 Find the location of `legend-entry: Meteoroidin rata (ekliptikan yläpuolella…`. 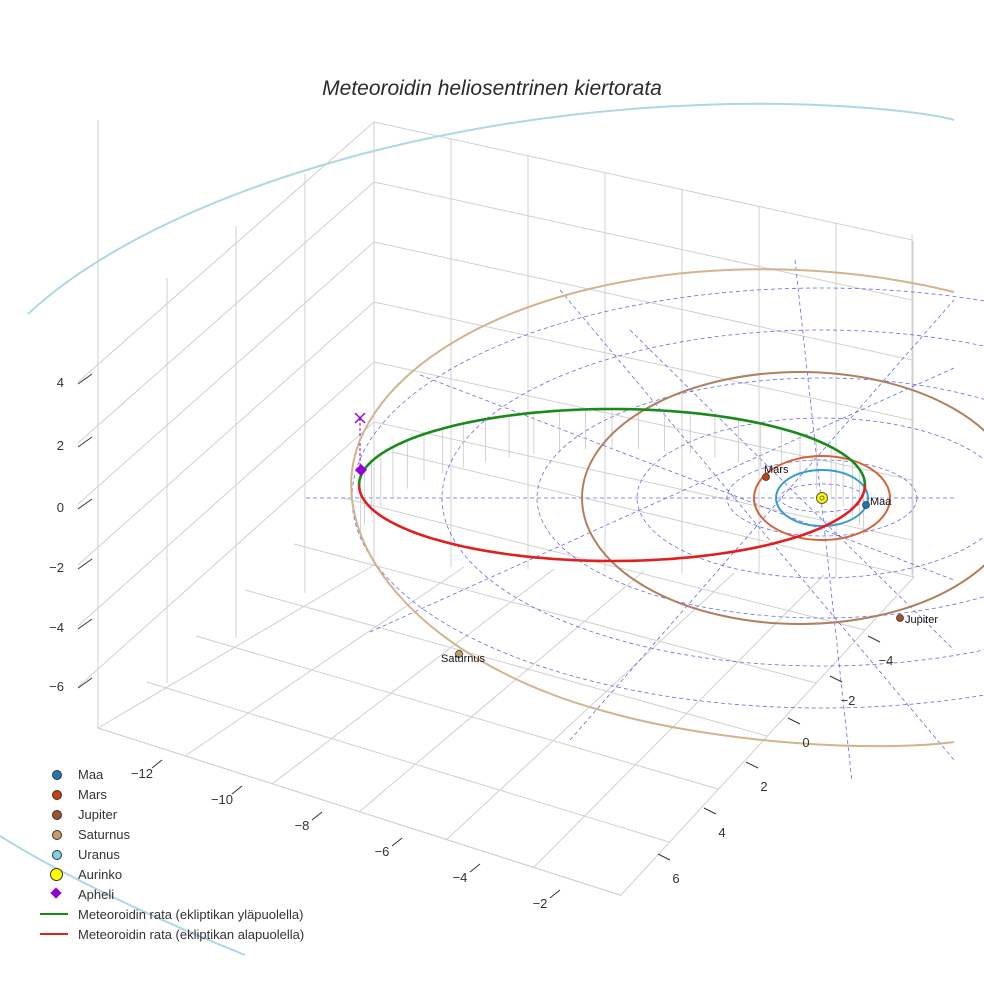

legend-entry: Meteoroidin rata (ekliptikan yläpuolella… is located at coordinates (208, 914).